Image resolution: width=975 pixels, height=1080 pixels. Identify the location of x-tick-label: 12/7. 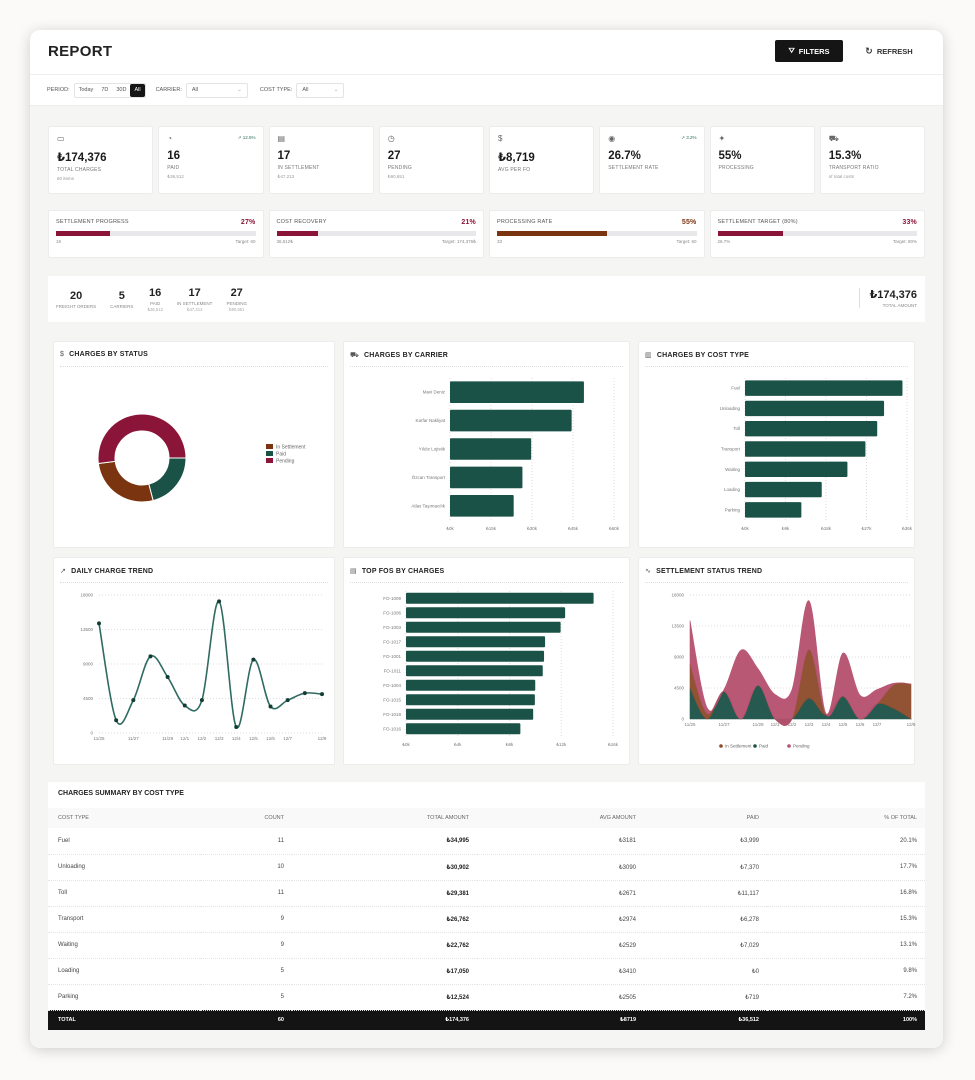
(877, 724).